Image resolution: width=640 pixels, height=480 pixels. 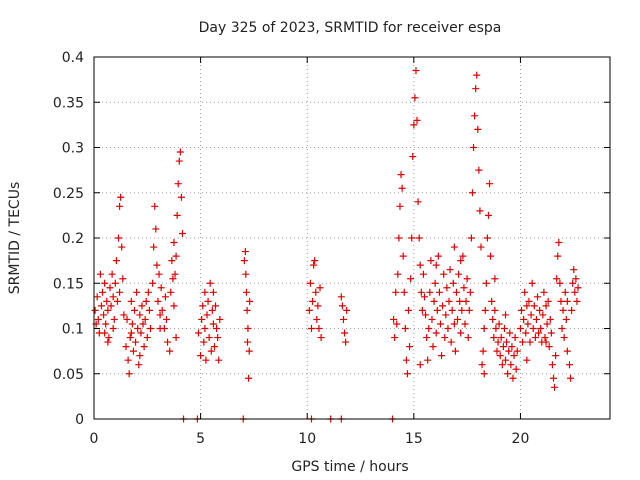 I want to click on x-axis-label: GPS time / hours, so click(x=349, y=467).